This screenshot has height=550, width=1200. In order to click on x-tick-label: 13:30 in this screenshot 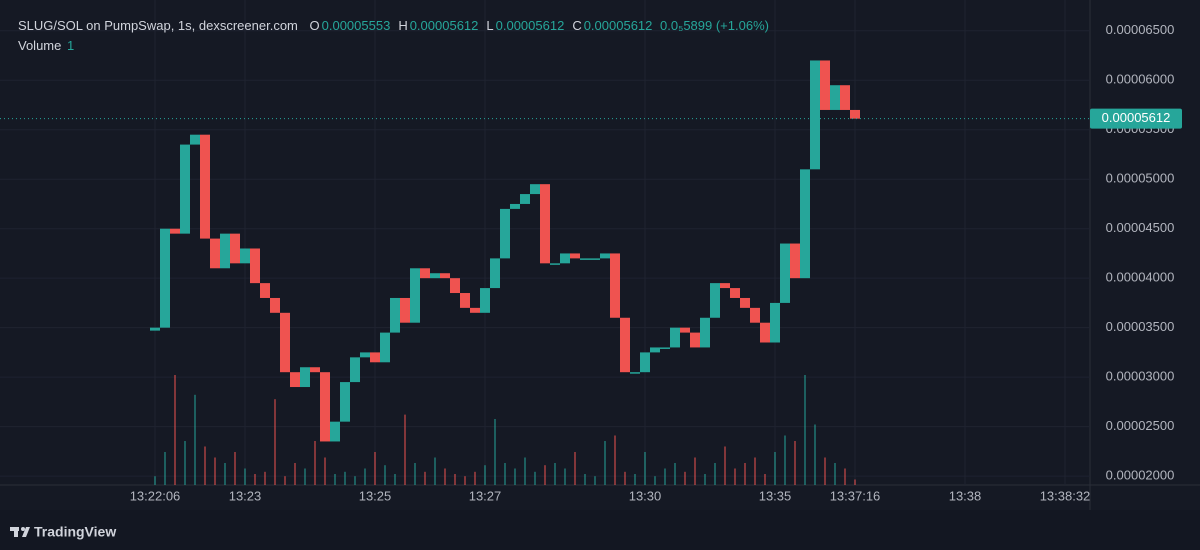, I will do `click(645, 495)`.